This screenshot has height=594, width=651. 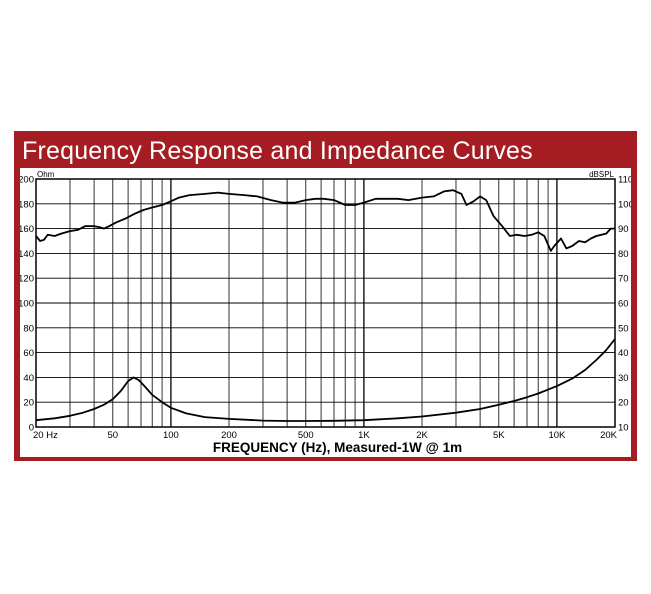 I want to click on spl-curve, so click(x=325, y=220).